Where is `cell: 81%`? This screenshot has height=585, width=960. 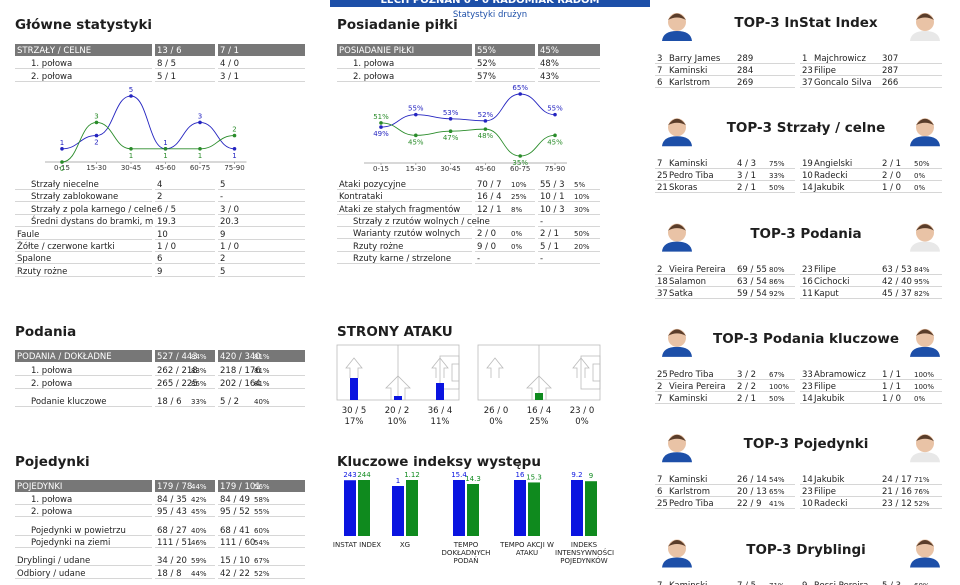
cell: 81% is located at coordinates (262, 383).